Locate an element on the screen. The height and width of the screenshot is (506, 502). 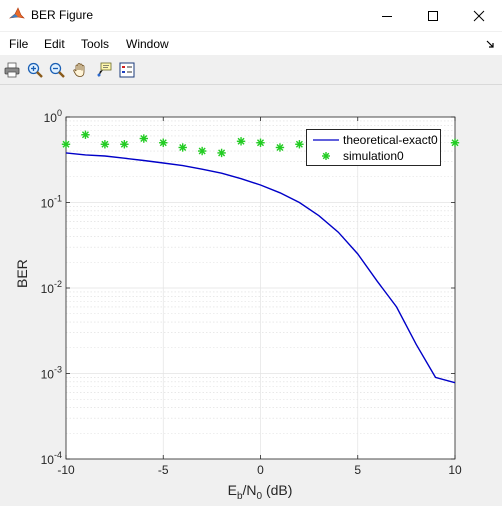
legend-entry-theoretical: theoretical-exact0 is located at coordinates (374, 140).